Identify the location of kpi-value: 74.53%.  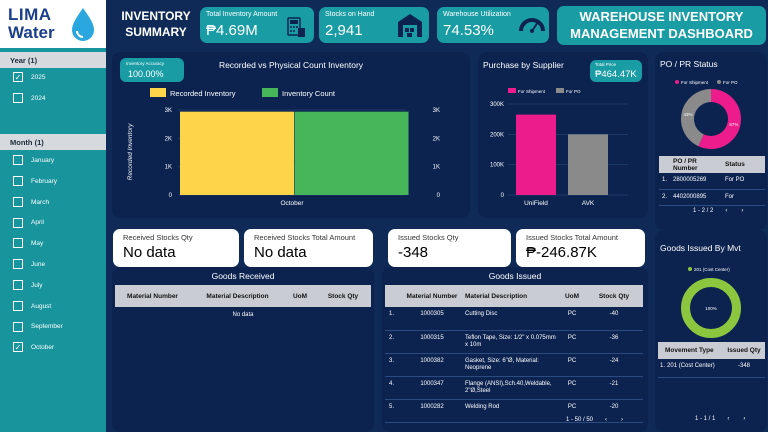
(468, 30).